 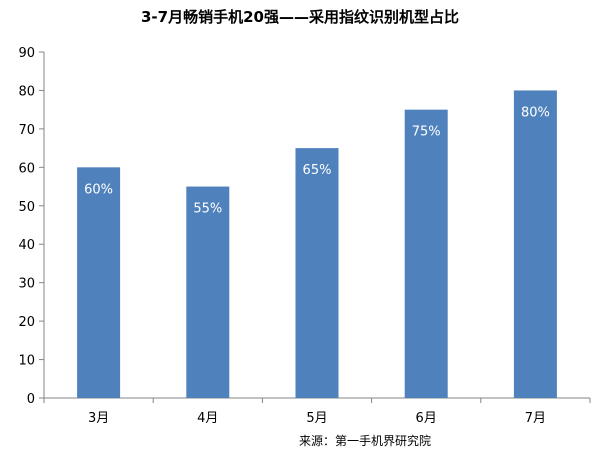 I want to click on y-axis-ticks: 0 10 20 30 40 50 60 70 80 90, so click(x=31, y=226).